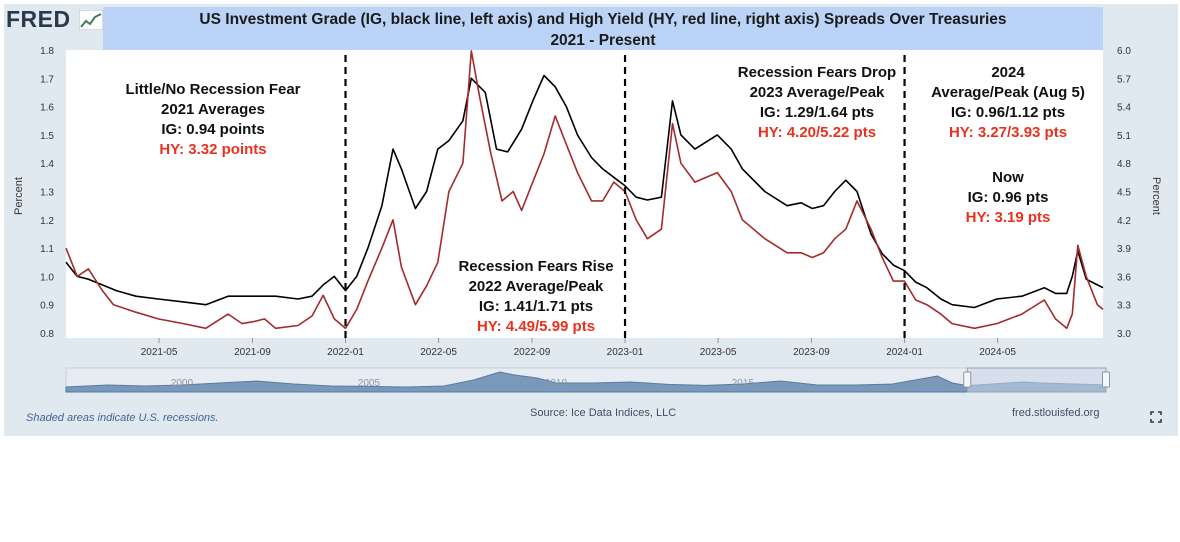 The height and width of the screenshot is (542, 1180). What do you see at coordinates (967, 379) in the screenshot?
I see `overview-left-handle` at bounding box center [967, 379].